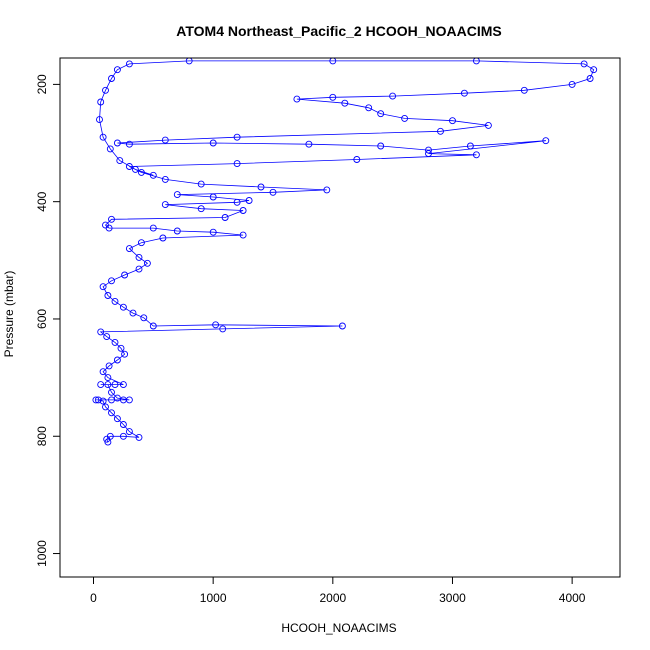  I want to click on x-axis-label: HCOOH_NOAACIMS, so click(338, 628).